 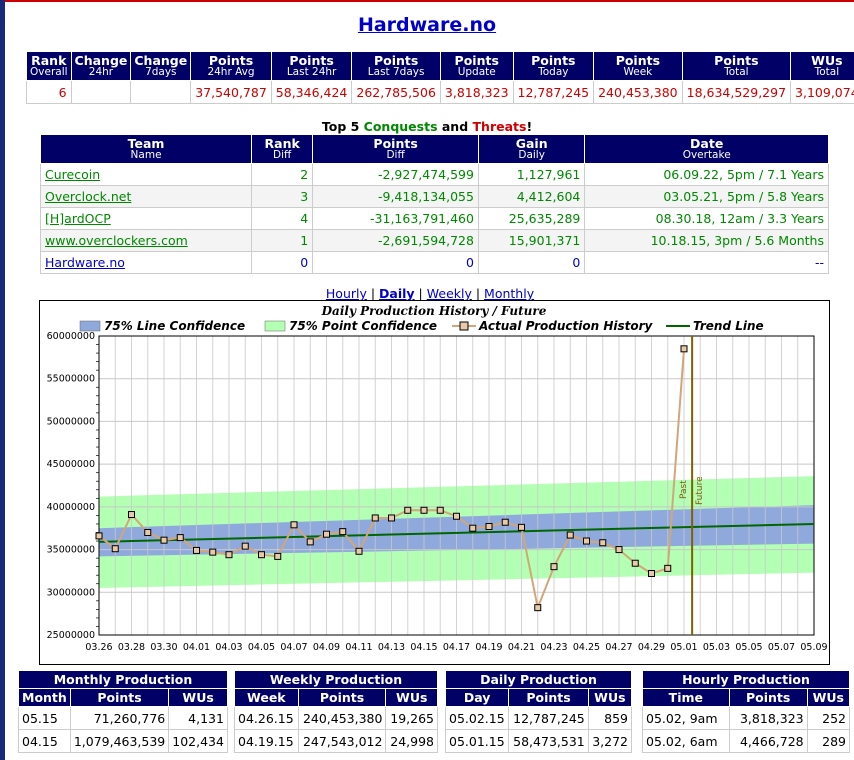 I want to click on hourly-row: 05.02, 6am 4,466,728 289, so click(x=746, y=741).